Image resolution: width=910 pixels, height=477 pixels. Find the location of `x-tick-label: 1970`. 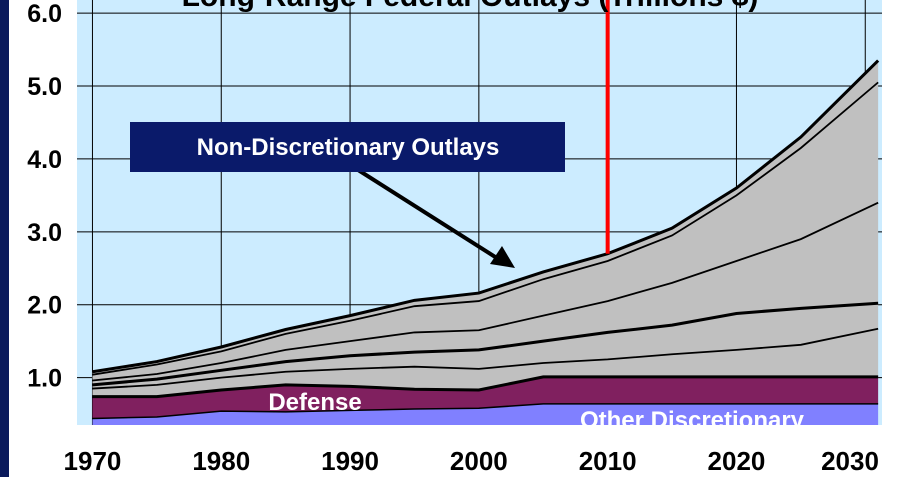

x-tick-label: 1970 is located at coordinates (93, 461).